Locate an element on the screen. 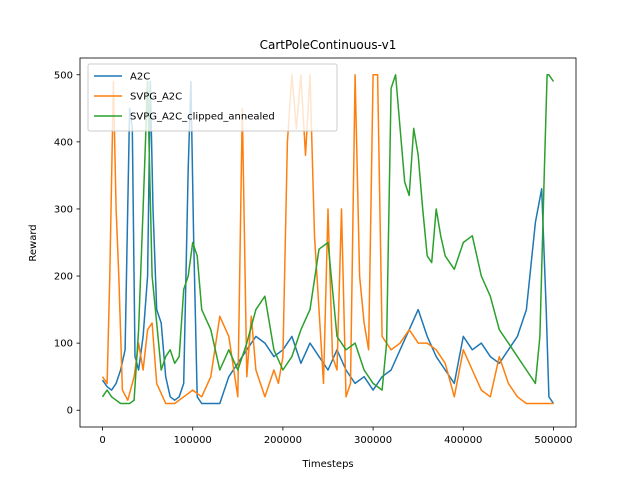 The width and height of the screenshot is (640, 480). x-tick-label-3: 300000 is located at coordinates (373, 440).